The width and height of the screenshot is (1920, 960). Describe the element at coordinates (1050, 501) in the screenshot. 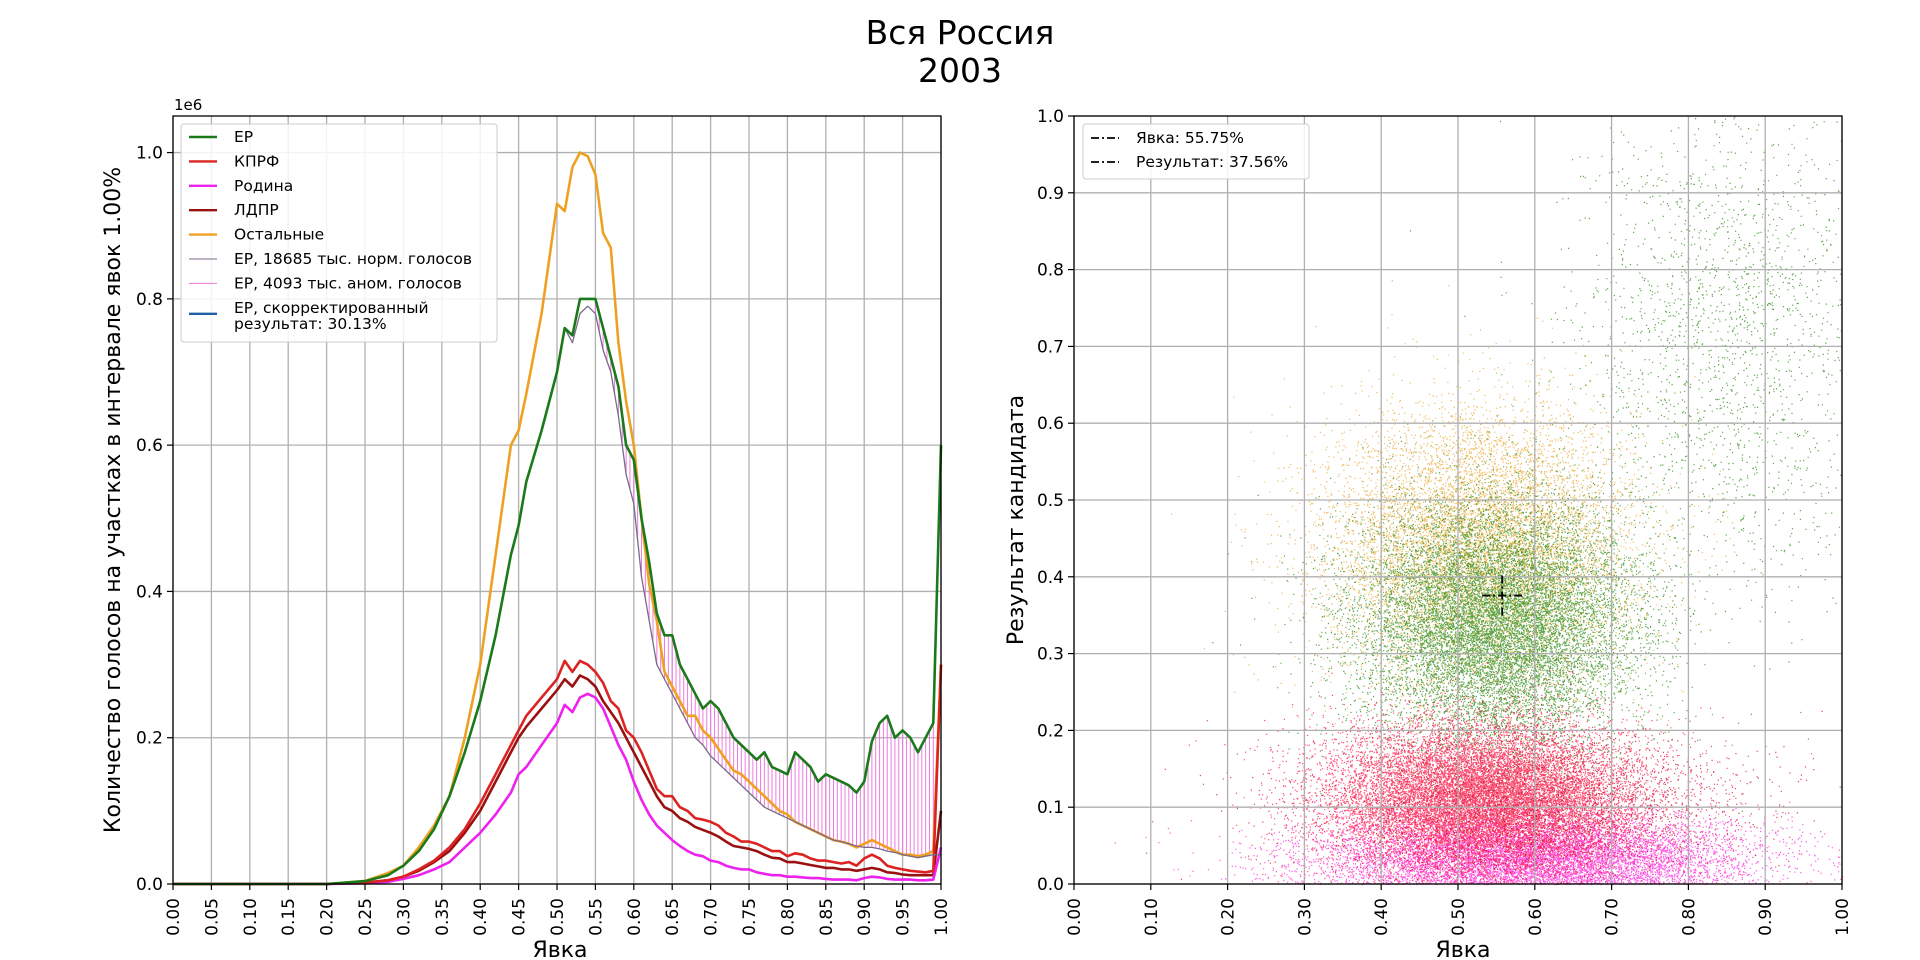

I see `right-y-tick-label: 0.5` at that location.